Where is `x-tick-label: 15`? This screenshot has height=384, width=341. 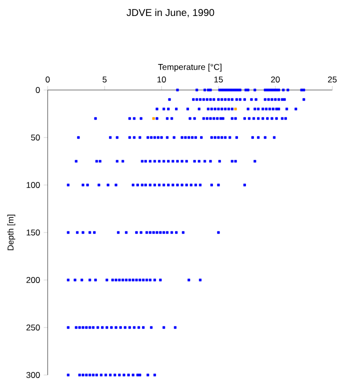
x-tick-label: 15 is located at coordinates (218, 79).